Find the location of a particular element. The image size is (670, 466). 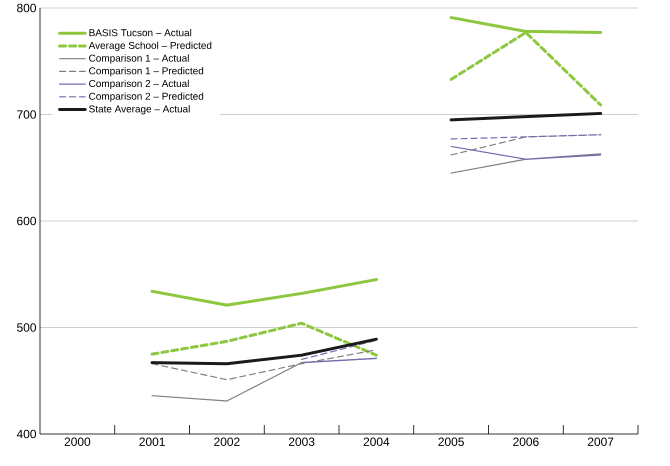

x-tick-label: 2007 is located at coordinates (601, 442).